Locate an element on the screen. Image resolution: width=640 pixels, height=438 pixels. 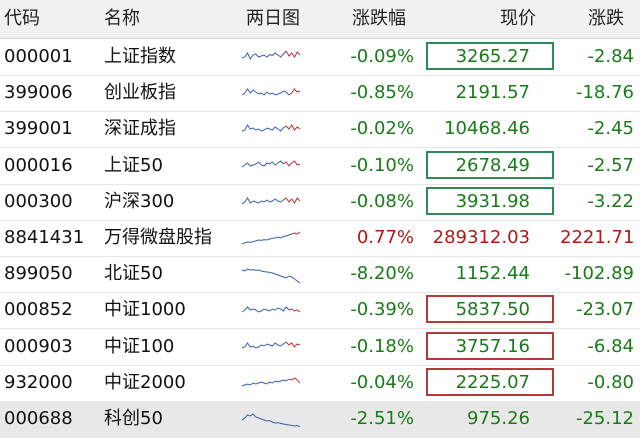
row-name: 科创50 is located at coordinates (133, 418).